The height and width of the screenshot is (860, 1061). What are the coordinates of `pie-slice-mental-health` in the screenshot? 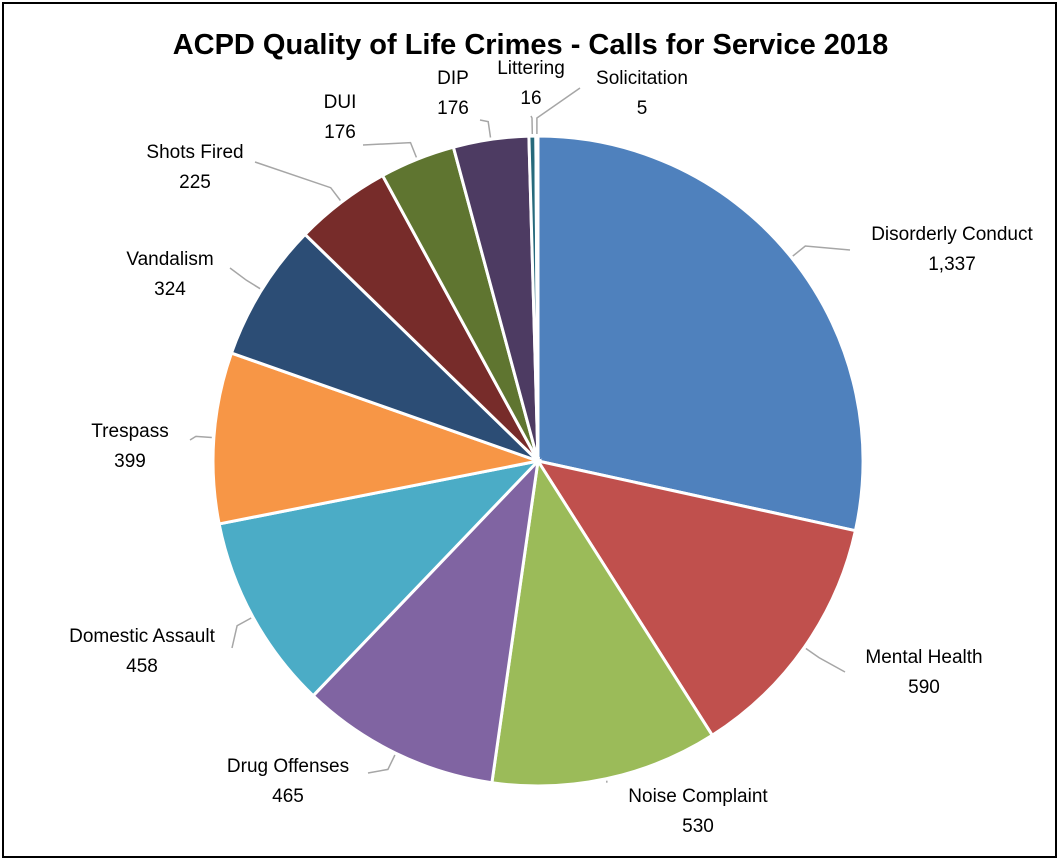 It's located at (696, 598).